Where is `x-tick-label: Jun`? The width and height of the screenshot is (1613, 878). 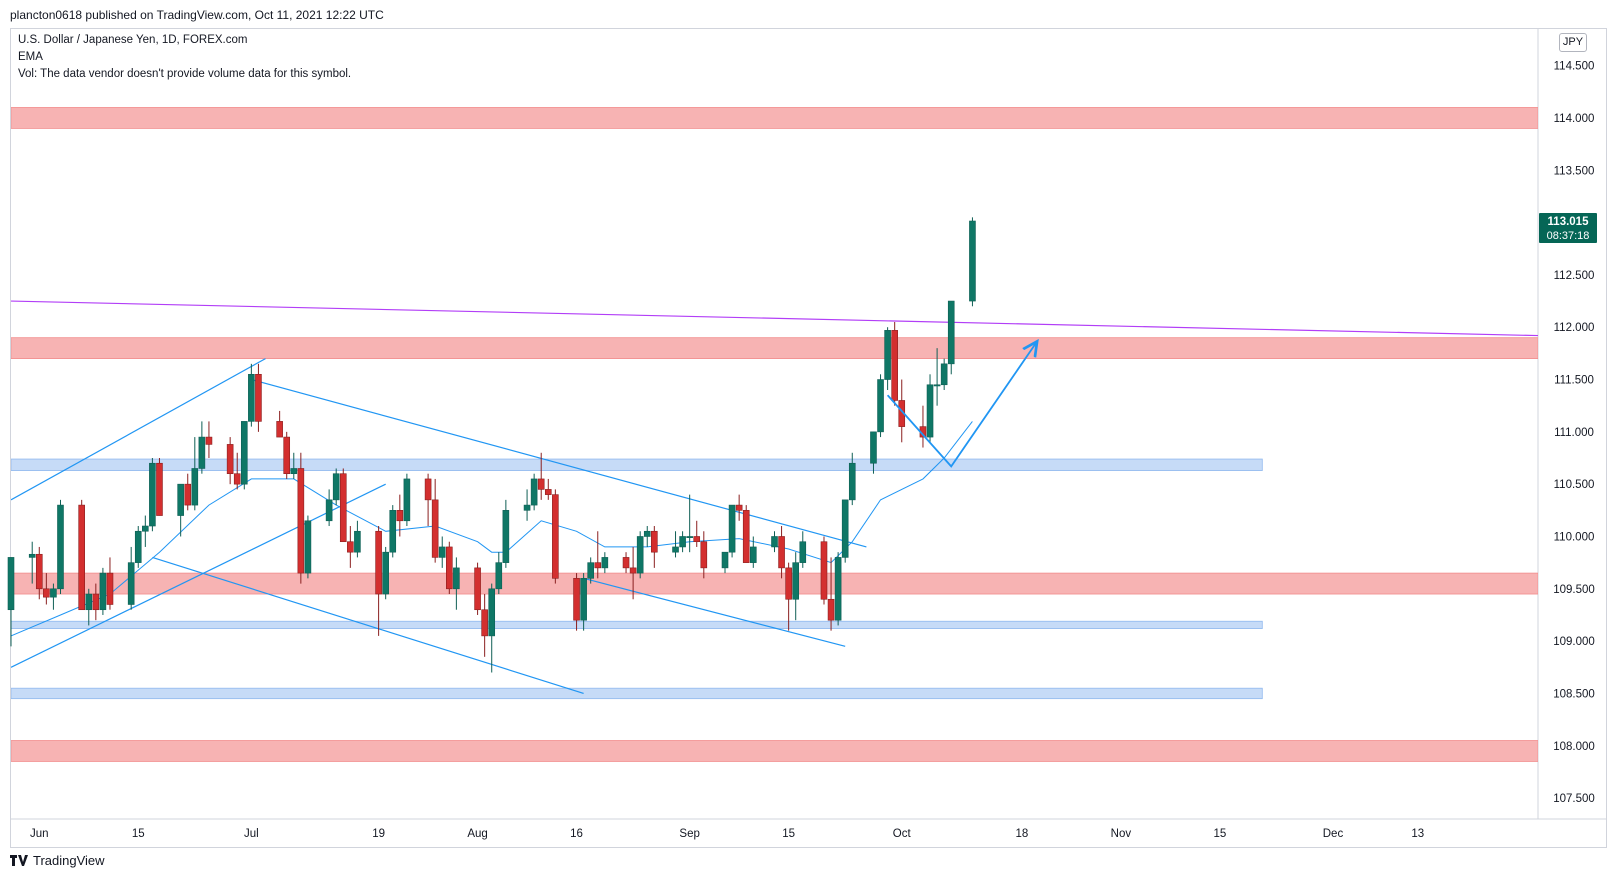 x-tick-label: Jun is located at coordinates (39, 834).